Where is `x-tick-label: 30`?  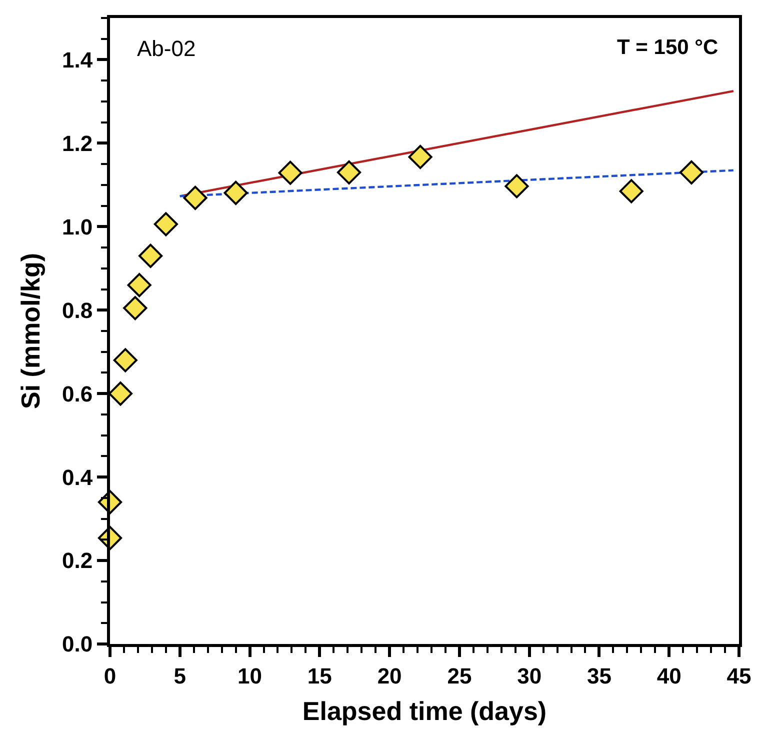 x-tick-label: 30 is located at coordinates (529, 675).